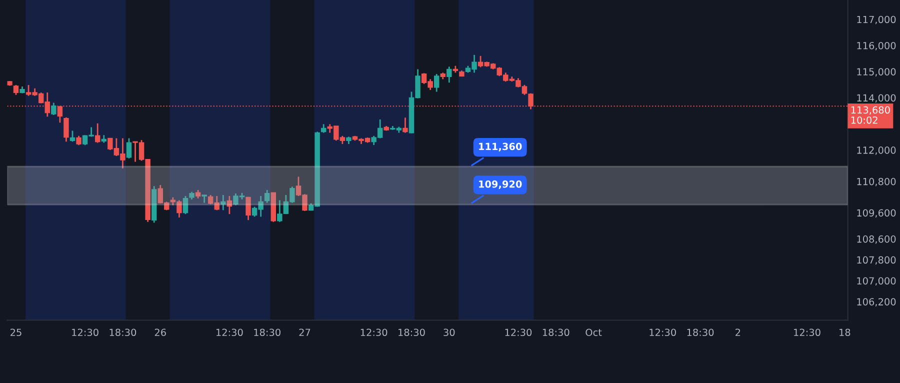 The width and height of the screenshot is (900, 383). What do you see at coordinates (876, 302) in the screenshot?
I see `y-tick-label: 106,200` at bounding box center [876, 302].